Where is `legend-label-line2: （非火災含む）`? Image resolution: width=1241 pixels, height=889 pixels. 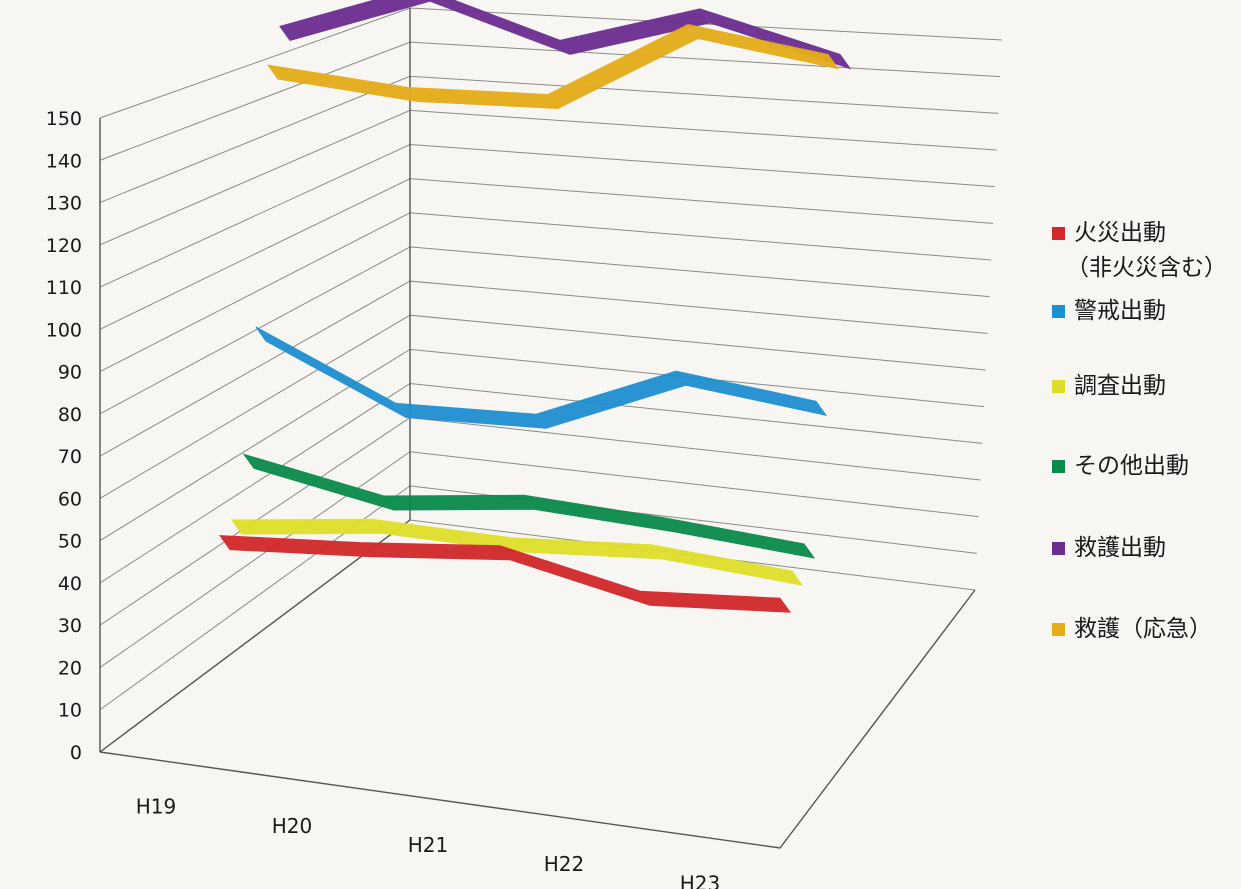 legend-label-line2: （非火災含む） is located at coordinates (1146, 268).